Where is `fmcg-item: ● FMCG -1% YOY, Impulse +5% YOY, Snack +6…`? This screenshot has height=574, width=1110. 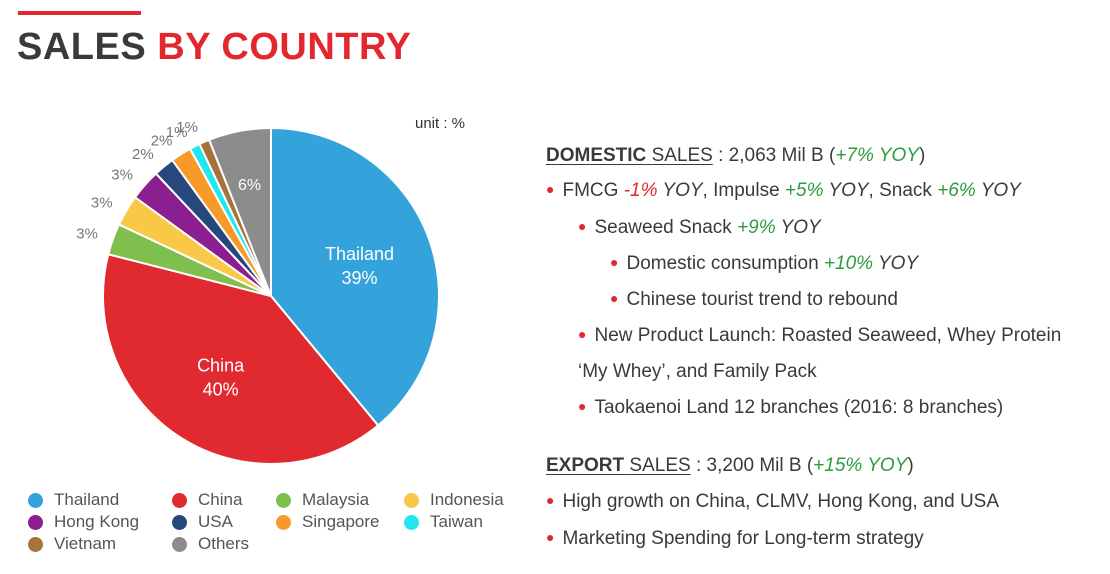 fmcg-item: ● FMCG -1% YOY, Impulse +5% YOY, Snack +6… is located at coordinates (783, 190).